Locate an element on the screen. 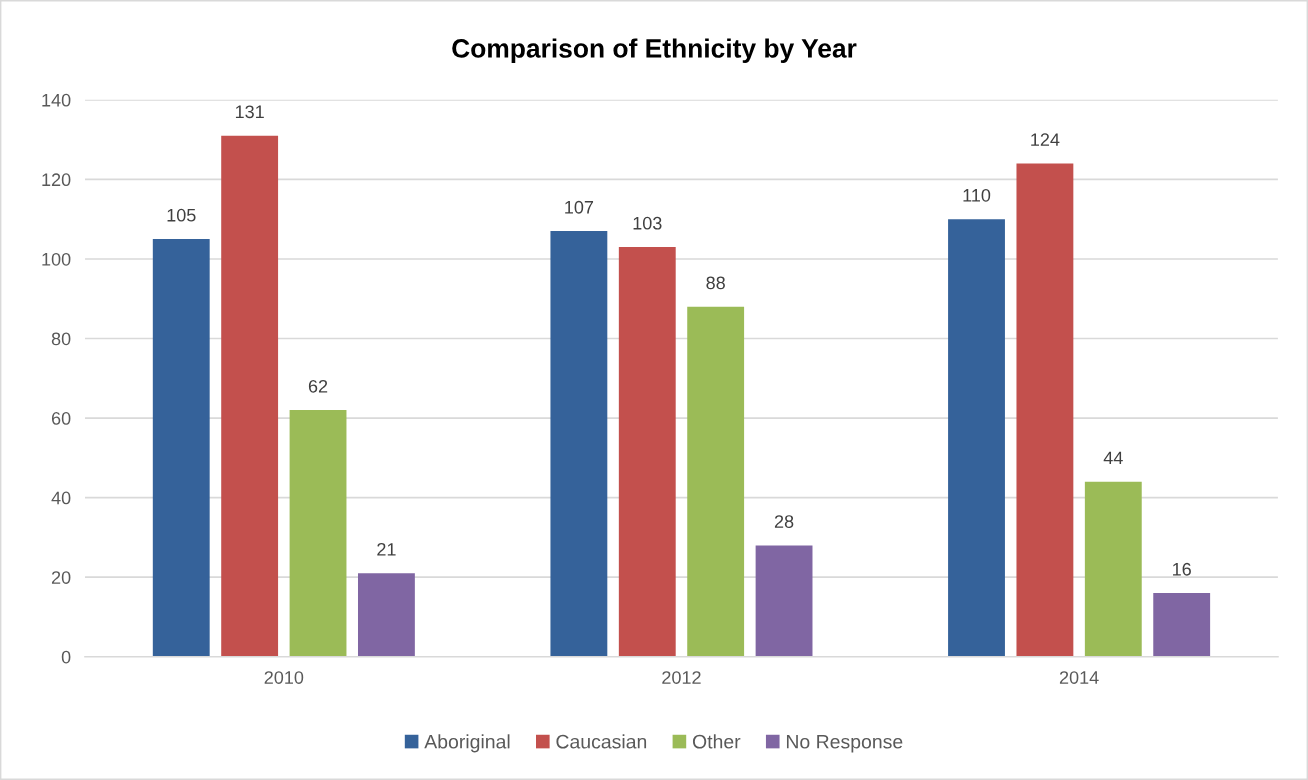 Image resolution: width=1308 pixels, height=780 pixels. y-tick-label: 20 is located at coordinates (61, 577).